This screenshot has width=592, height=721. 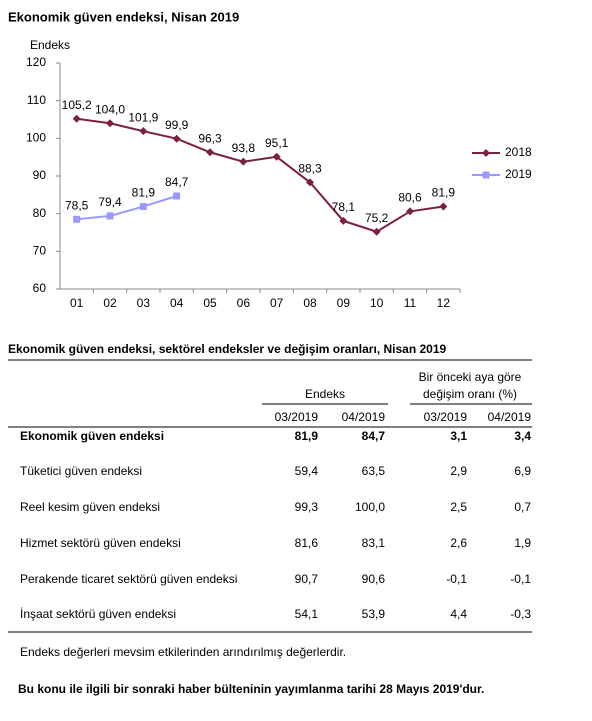 What do you see at coordinates (374, 543) in the screenshot?
I see `cell: 83,1` at bounding box center [374, 543].